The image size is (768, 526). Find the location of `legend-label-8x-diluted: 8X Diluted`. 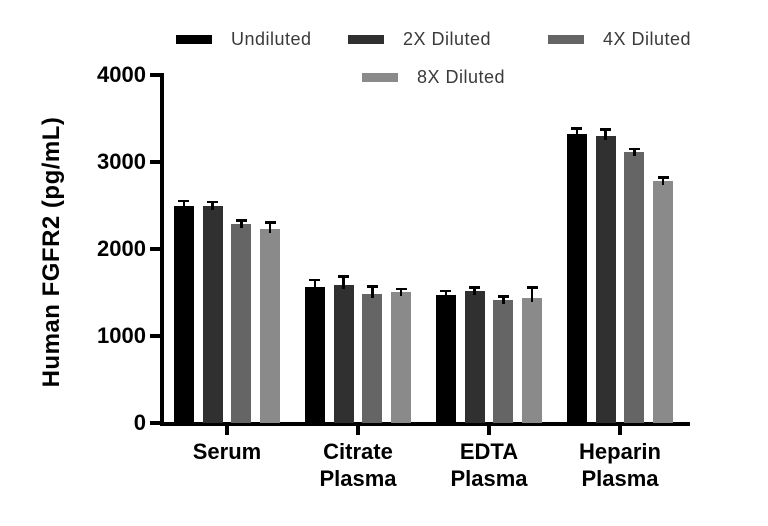

legend-label-8x-diluted: 8X Diluted is located at coordinates (461, 76).